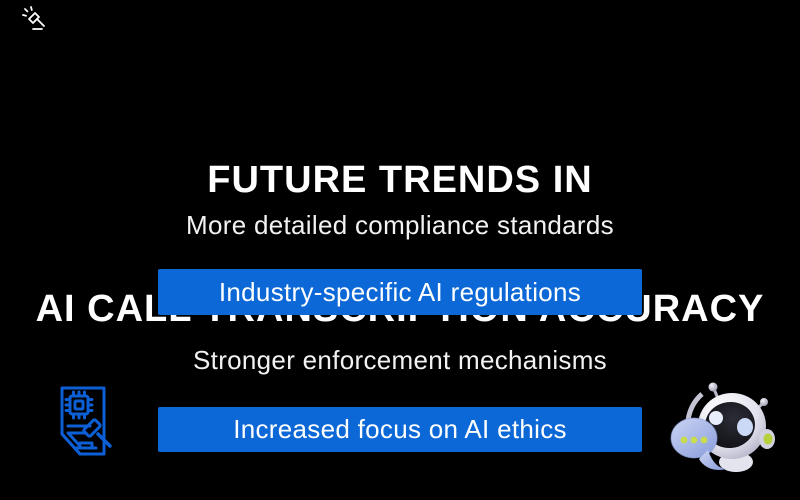  Describe the element at coordinates (400, 292) in the screenshot. I see `trend-highlight-ai-regulations: Industry-specific AI regulations` at that location.